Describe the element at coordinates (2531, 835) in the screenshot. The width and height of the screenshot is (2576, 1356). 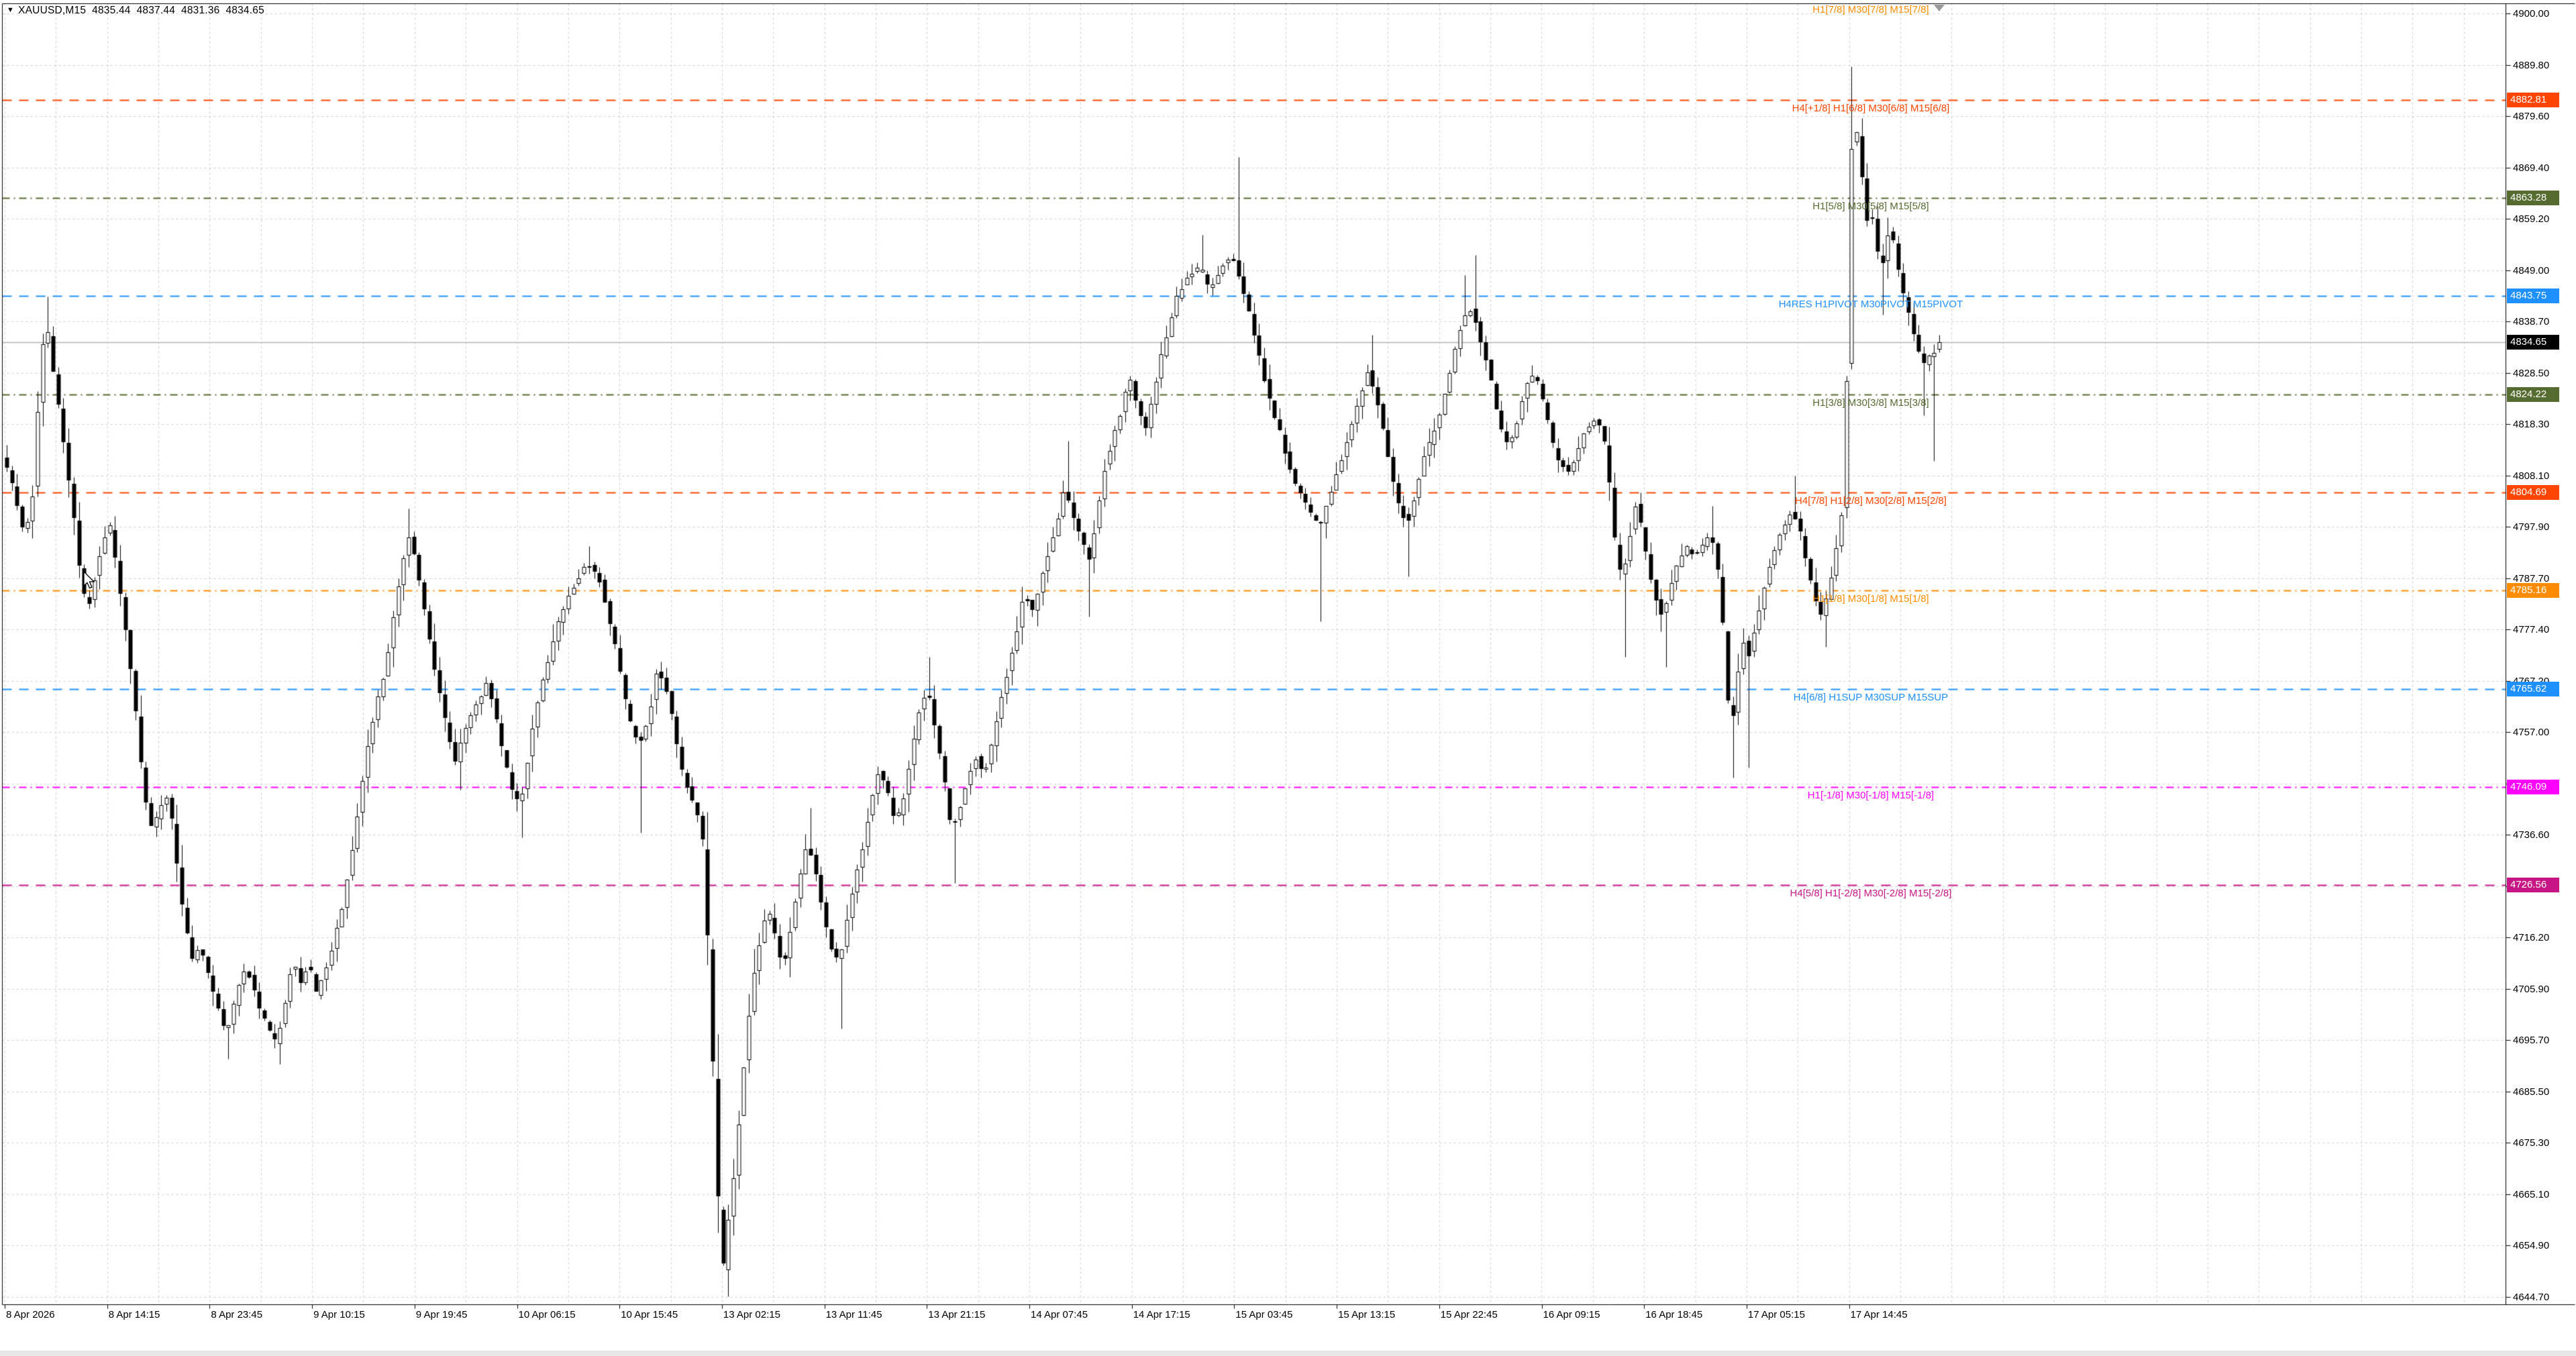
I see `price-axis-tick-label: 4736.60` at that location.